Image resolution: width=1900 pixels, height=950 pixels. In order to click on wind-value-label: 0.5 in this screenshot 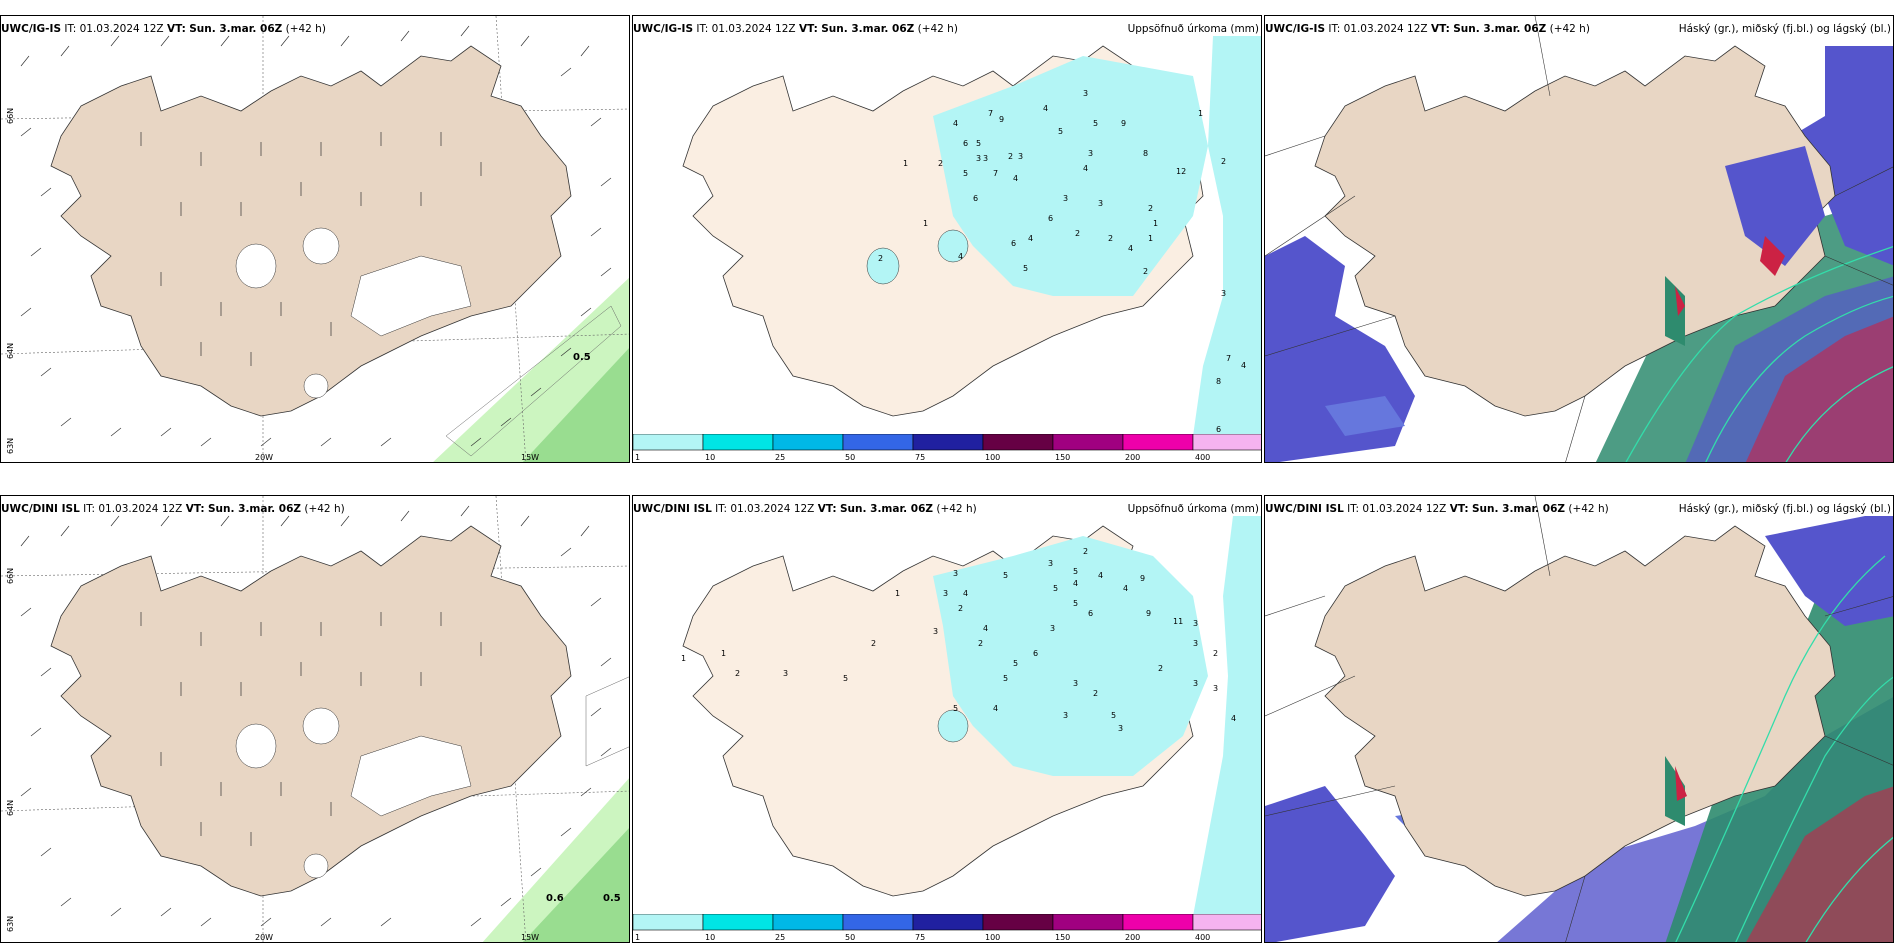, I will do `click(582, 357)`.